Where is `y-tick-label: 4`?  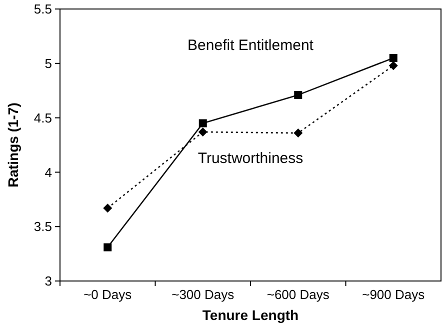
y-tick-label: 4 is located at coordinates (48, 172).